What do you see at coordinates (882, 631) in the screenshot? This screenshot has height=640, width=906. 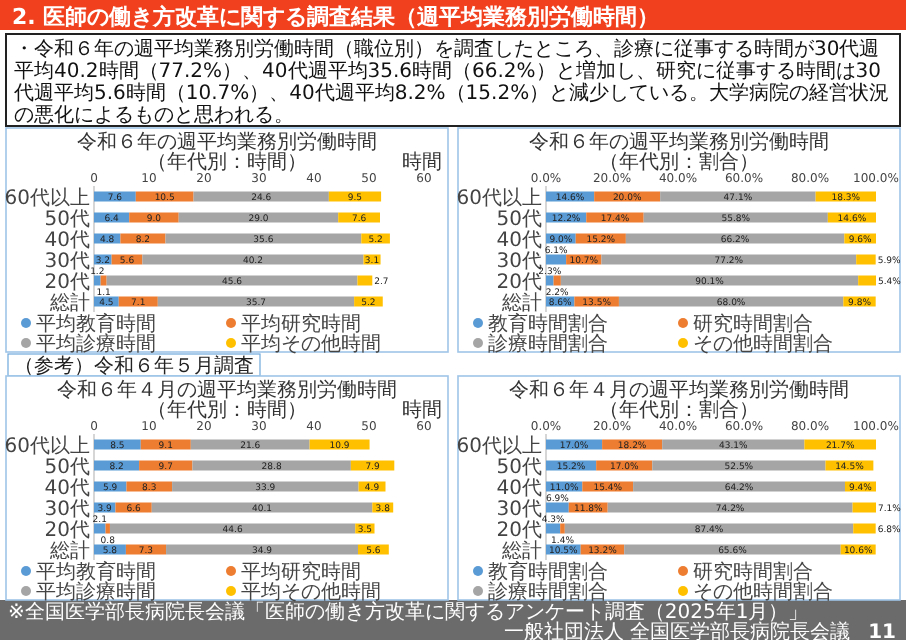 I see `text: 11` at bounding box center [882, 631].